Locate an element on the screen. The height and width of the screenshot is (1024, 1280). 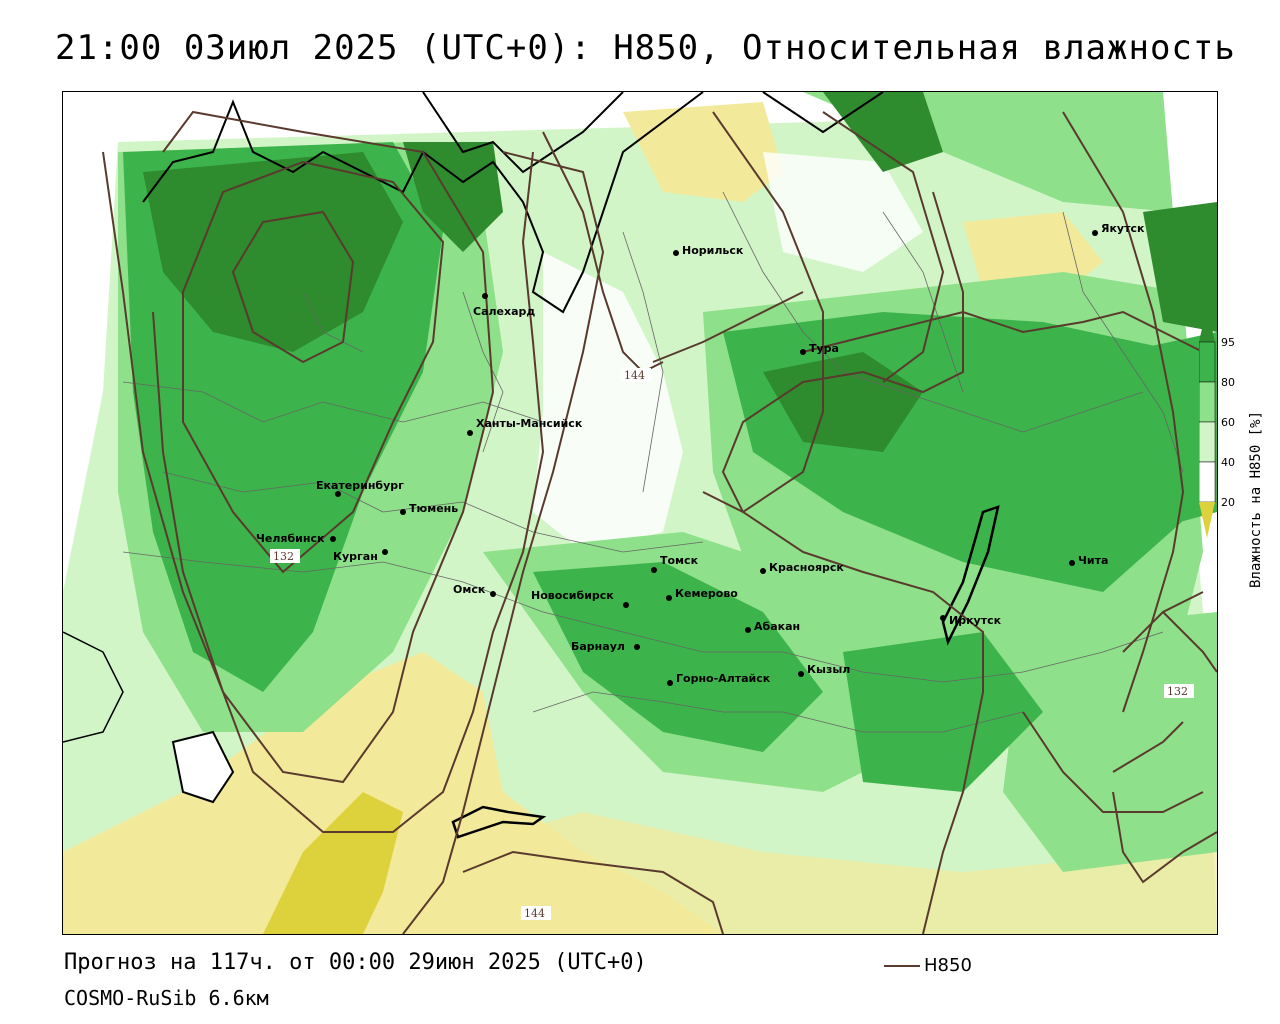
city-chita: Чита is located at coordinates (1088, 560).